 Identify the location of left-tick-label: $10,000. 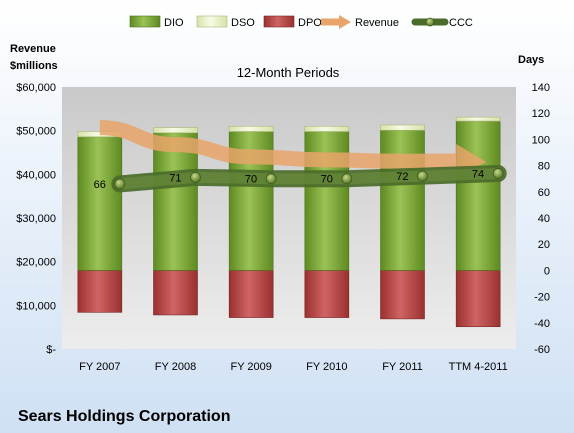
(36, 306).